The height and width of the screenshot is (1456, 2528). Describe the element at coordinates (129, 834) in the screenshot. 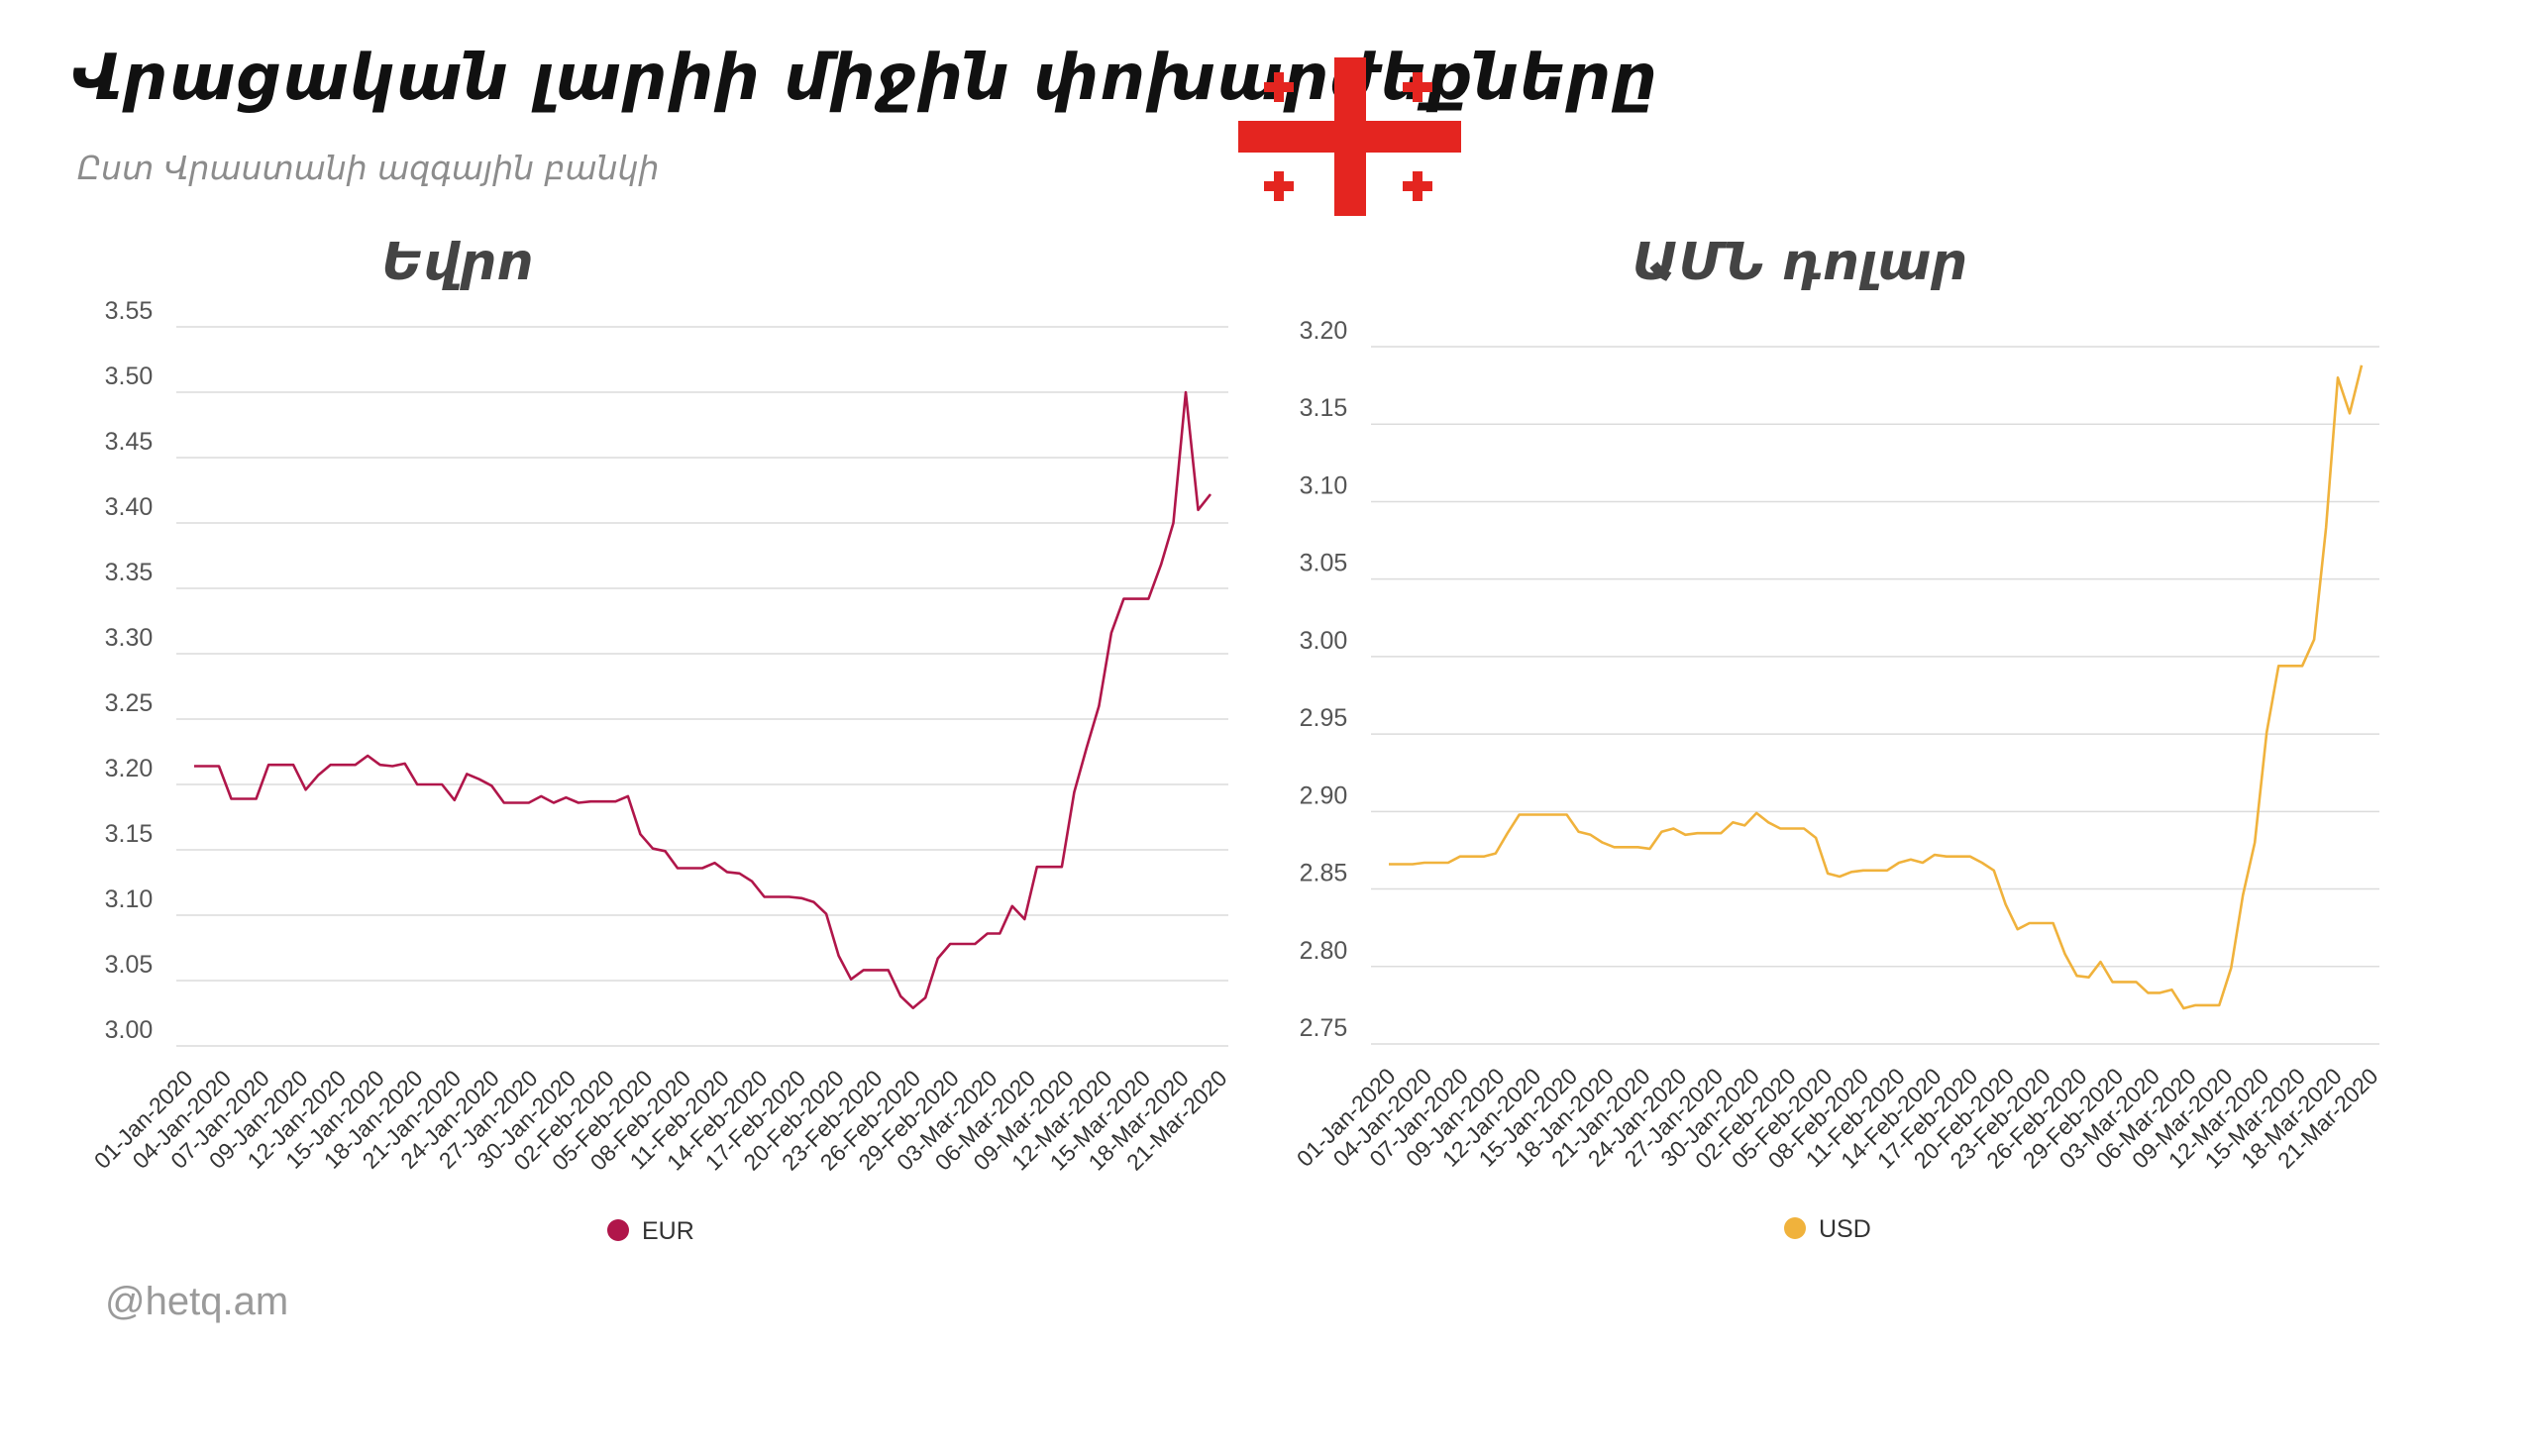

I see `y-tick-label-eur: 3.15` at that location.